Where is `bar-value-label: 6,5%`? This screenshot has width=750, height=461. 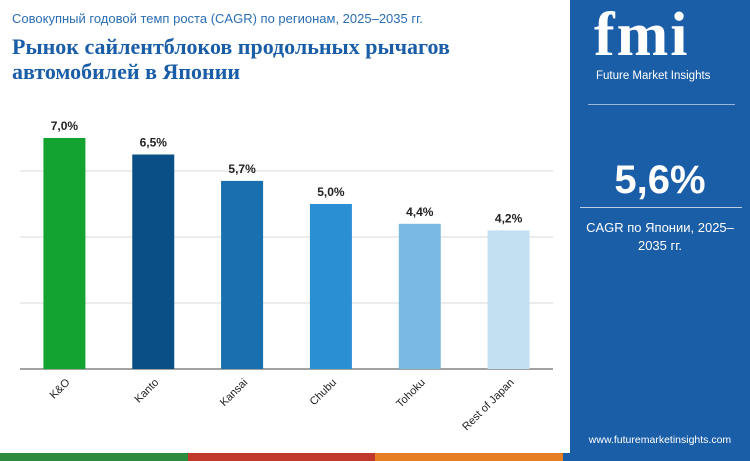 bar-value-label: 6,5% is located at coordinates (154, 143).